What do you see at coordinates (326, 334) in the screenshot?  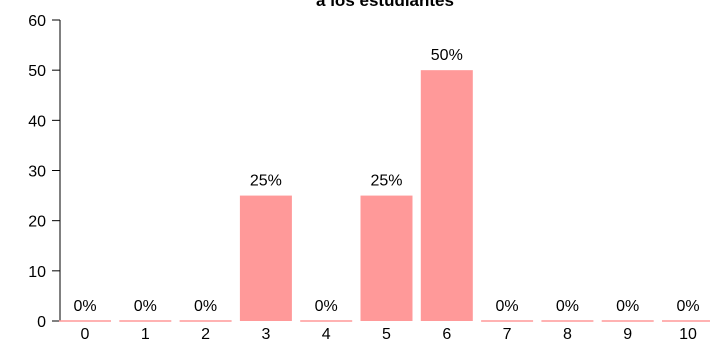 I see `x-tick-label: 4` at bounding box center [326, 334].